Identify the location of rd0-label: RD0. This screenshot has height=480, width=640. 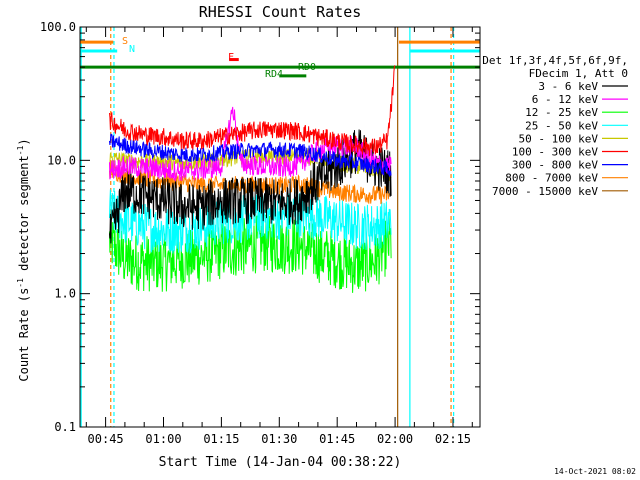
(307, 67).